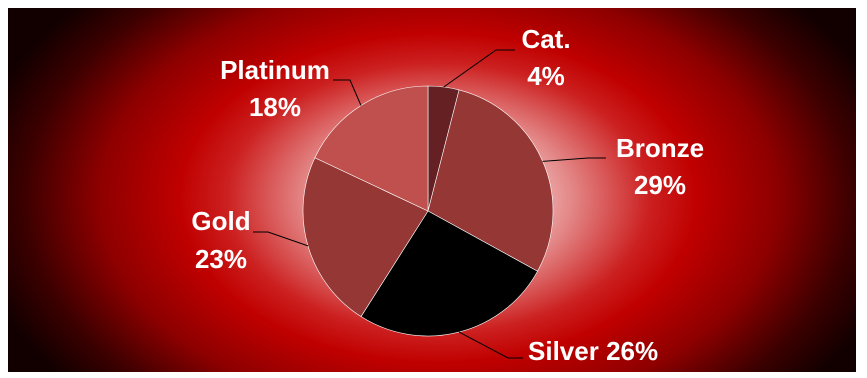 This screenshot has width=867, height=378. I want to click on leader-line-cat, so click(479, 68).